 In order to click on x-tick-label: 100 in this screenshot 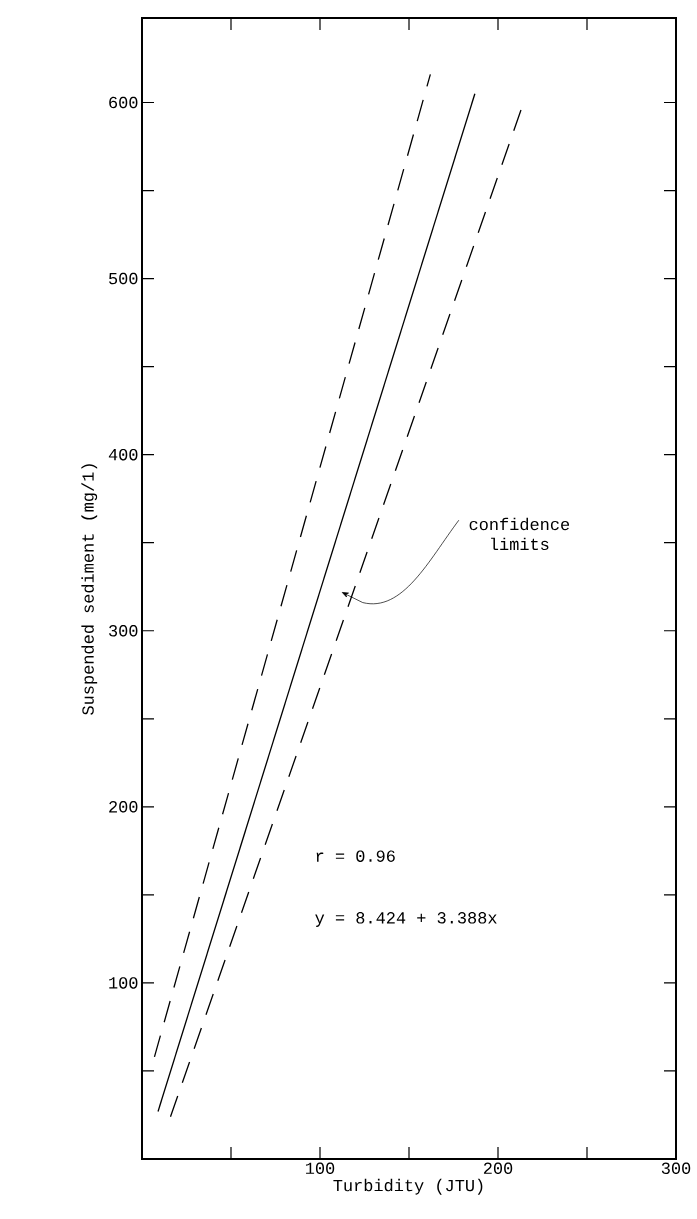, I will do `click(320, 1168)`.